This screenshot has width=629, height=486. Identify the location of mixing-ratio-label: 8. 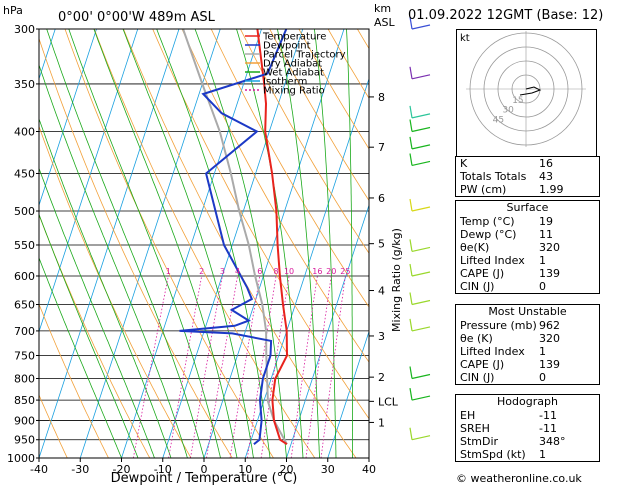
(276, 271).